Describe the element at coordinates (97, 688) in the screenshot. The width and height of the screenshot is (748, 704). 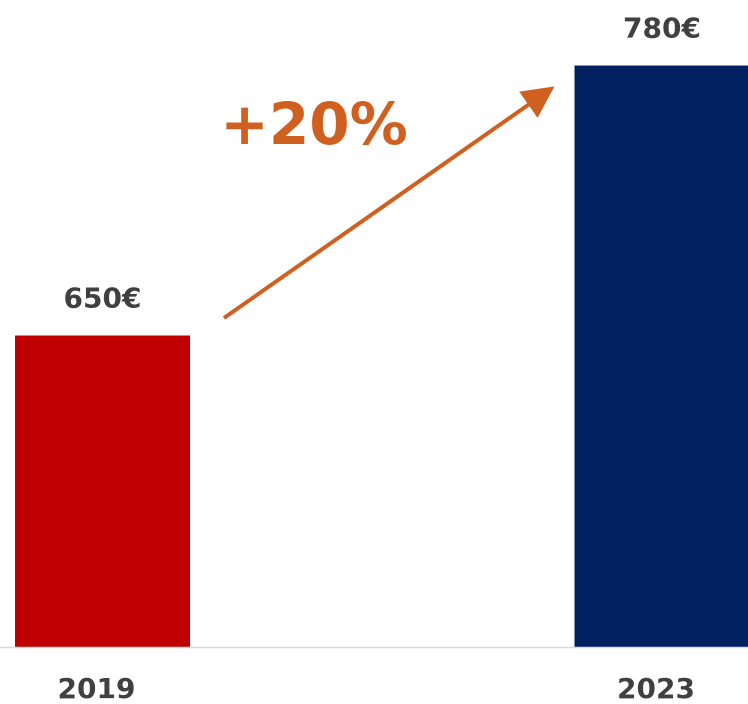
I see `x-tick-label: 2019` at that location.